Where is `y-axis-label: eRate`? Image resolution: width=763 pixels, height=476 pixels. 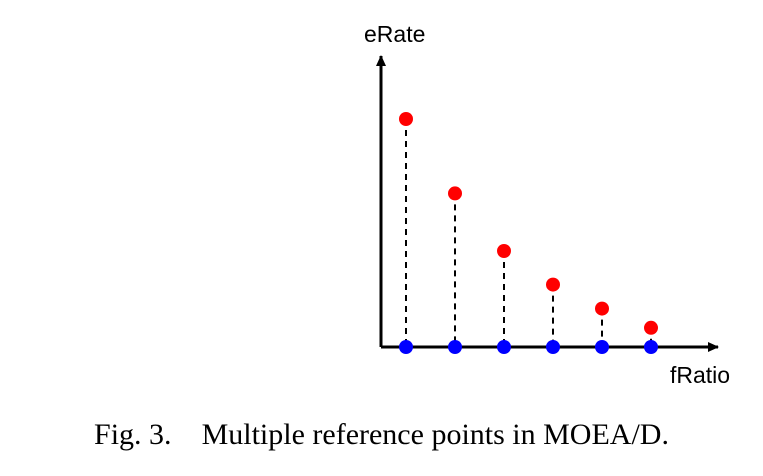 y-axis-label: eRate is located at coordinates (394, 34).